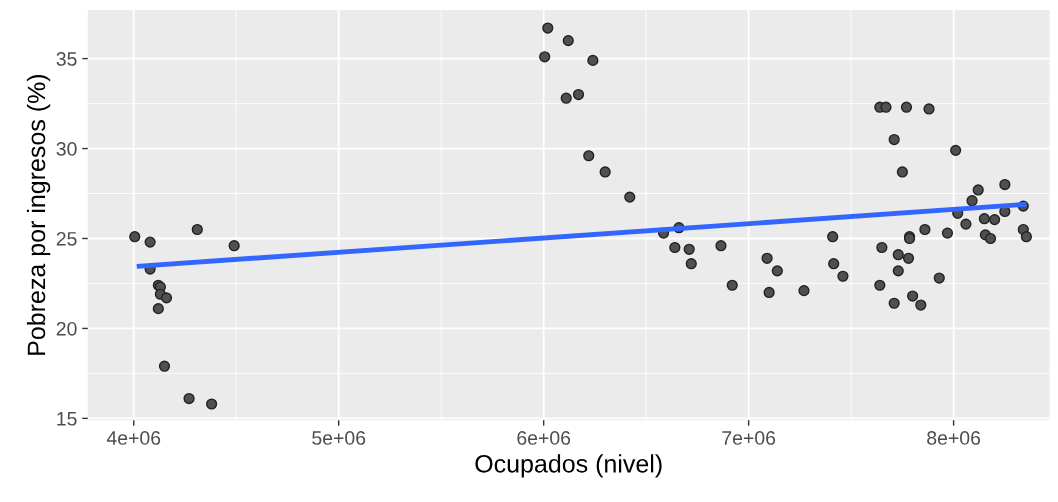 Image resolution: width=1058 pixels, height=502 pixels. What do you see at coordinates (66, 149) in the screenshot?
I see `y-tick-label: 30` at bounding box center [66, 149].